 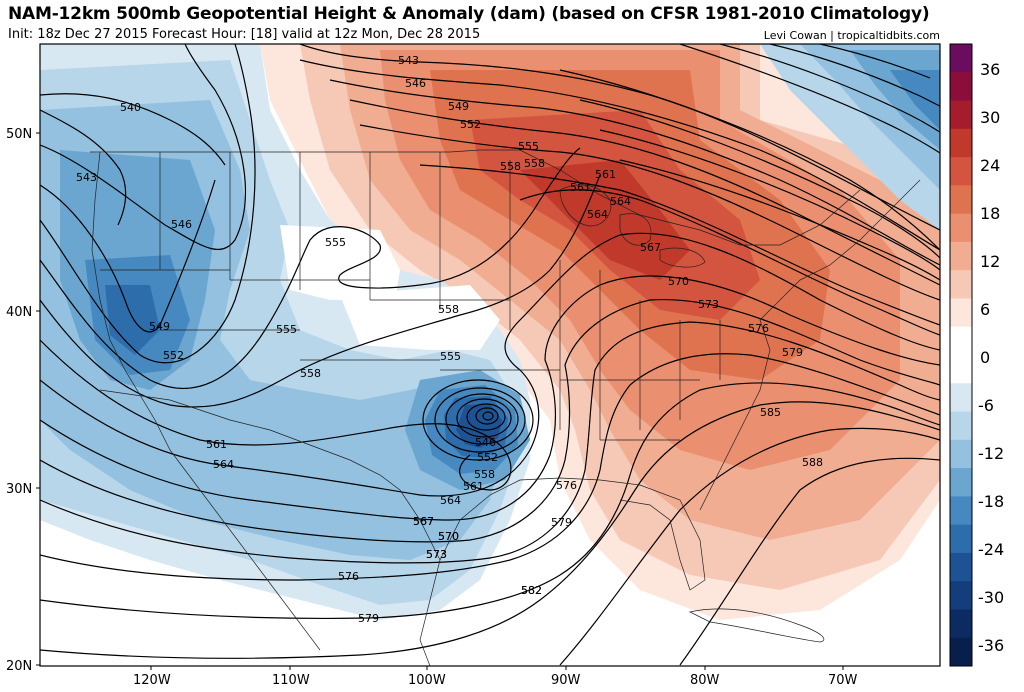 What do you see at coordinates (990, 213) in the screenshot?
I see `colorbar-label: 18` at bounding box center [990, 213].